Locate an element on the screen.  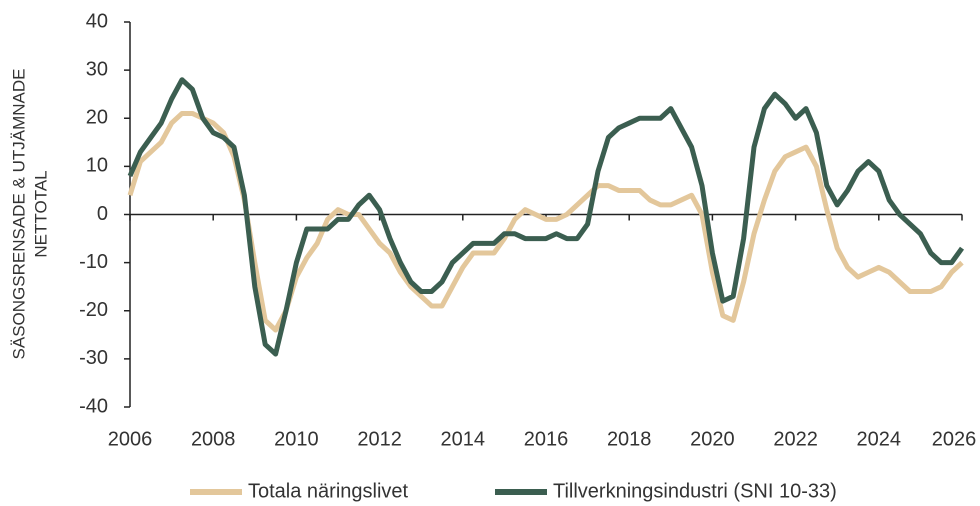
y-tick-label: 0 is located at coordinates (102, 214).